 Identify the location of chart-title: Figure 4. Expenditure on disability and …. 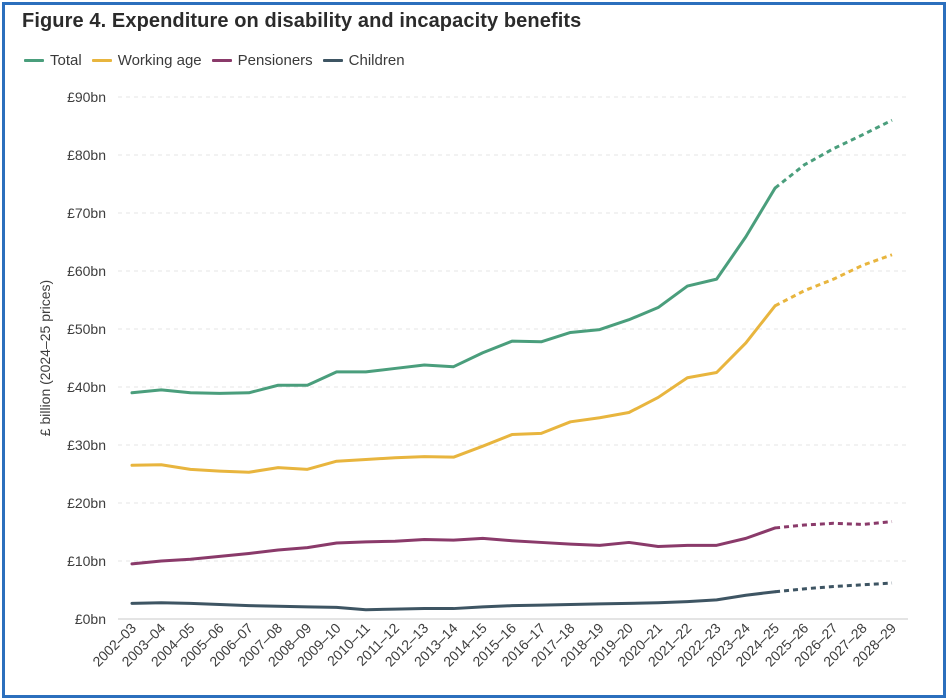
(302, 21).